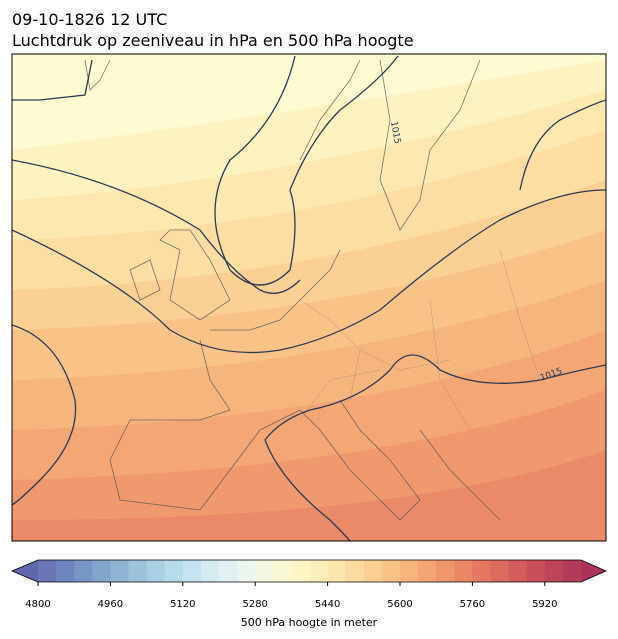 This screenshot has height=639, width=618. What do you see at coordinates (254, 604) in the screenshot?
I see `colorbar-tick-label: 5280` at bounding box center [254, 604].